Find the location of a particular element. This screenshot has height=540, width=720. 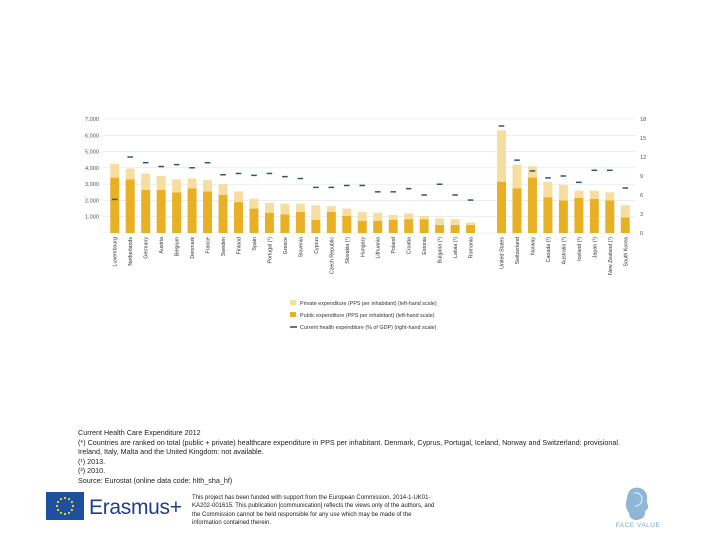

category-label: Greece is located at coordinates (286, 245).